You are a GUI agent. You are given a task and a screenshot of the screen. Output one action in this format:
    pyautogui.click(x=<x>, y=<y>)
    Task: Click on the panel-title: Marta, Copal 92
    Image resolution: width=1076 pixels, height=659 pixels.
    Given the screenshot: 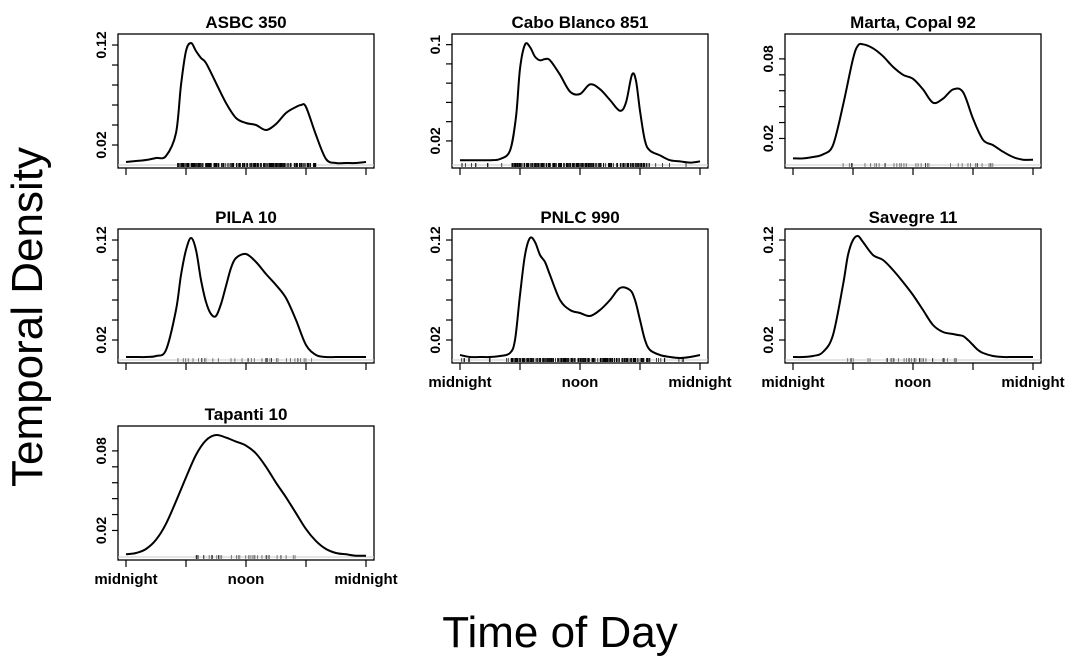 What is the action you would take?
    pyautogui.click(x=913, y=22)
    